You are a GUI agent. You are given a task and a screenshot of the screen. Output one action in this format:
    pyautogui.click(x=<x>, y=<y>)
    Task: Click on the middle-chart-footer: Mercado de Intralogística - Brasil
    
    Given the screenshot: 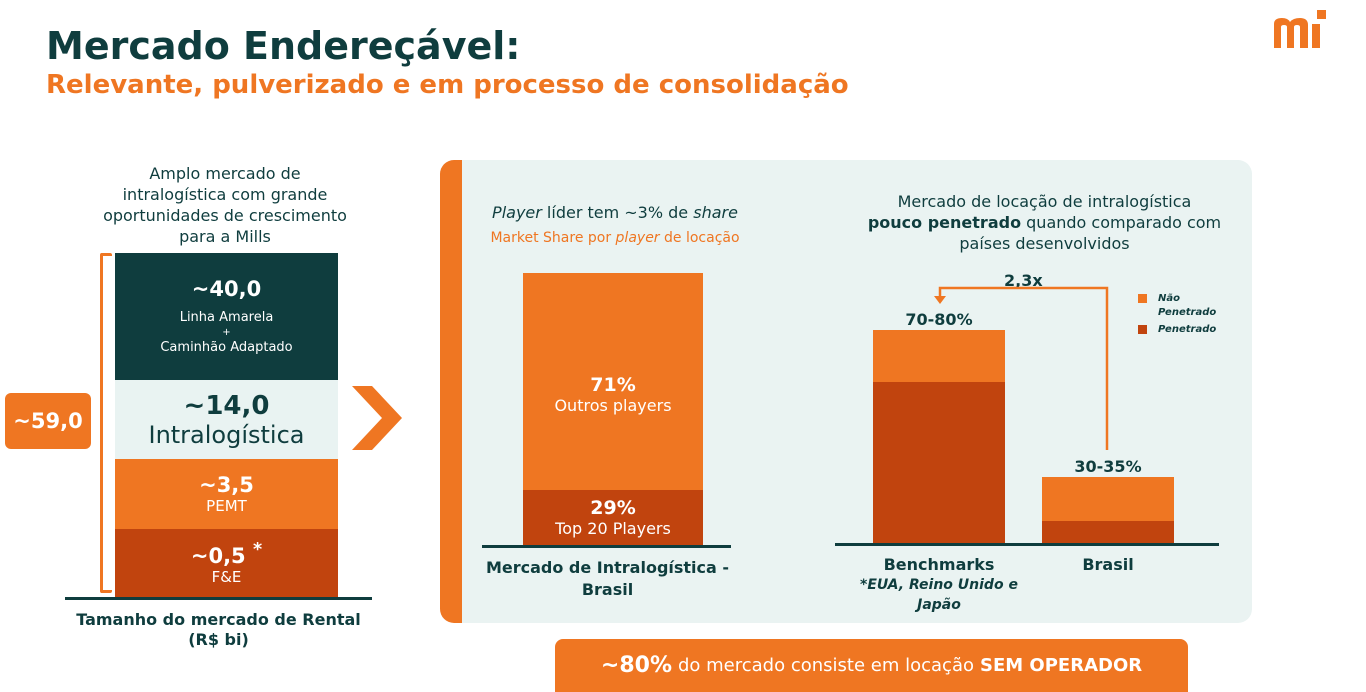 What is the action you would take?
    pyautogui.click(x=607, y=578)
    